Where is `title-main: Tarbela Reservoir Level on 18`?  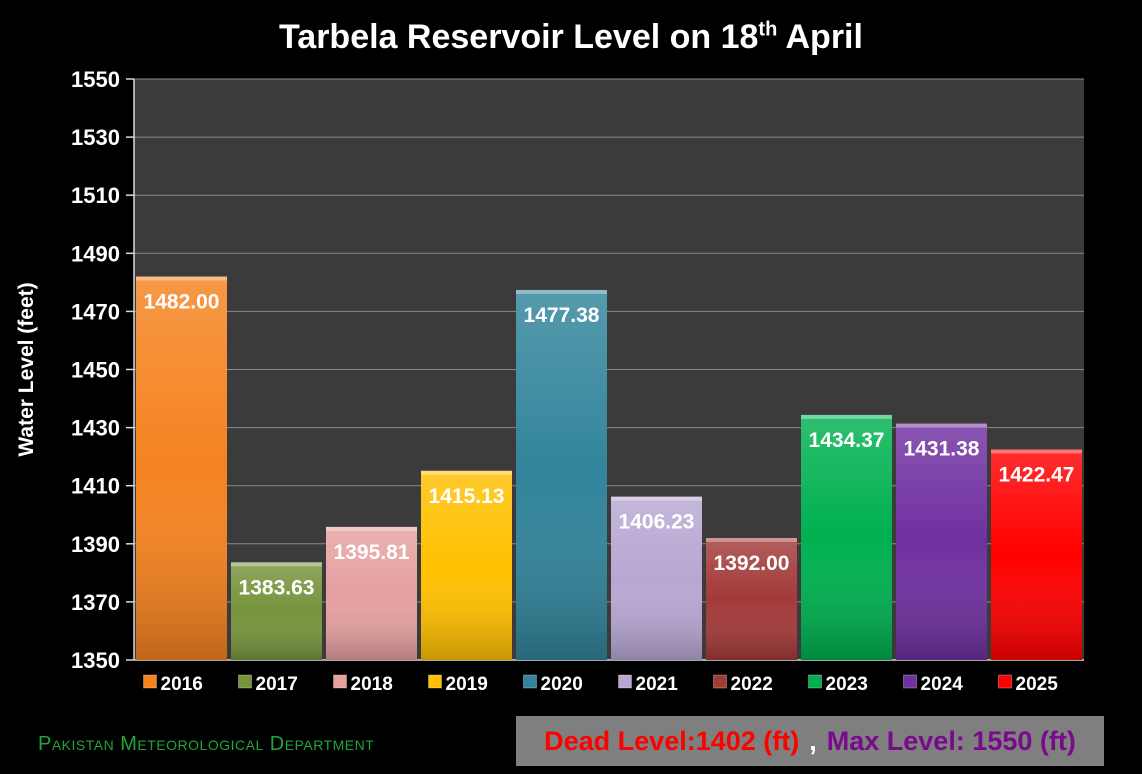
title-main: Tarbela Reservoir Level on 18 is located at coordinates (519, 37).